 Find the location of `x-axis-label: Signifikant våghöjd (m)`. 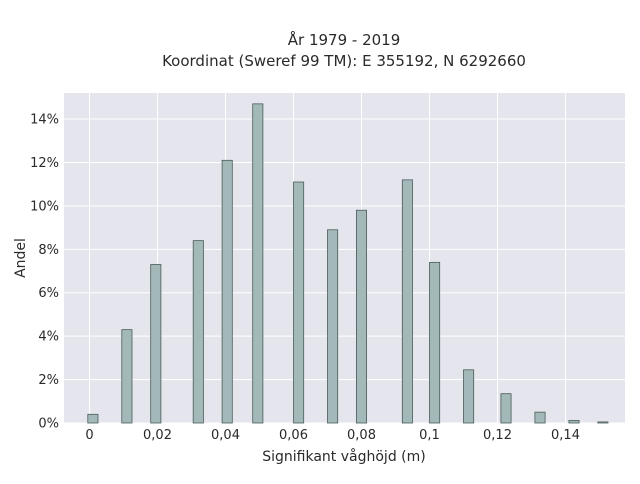

x-axis-label: Signifikant våghöjd (m) is located at coordinates (343, 456).